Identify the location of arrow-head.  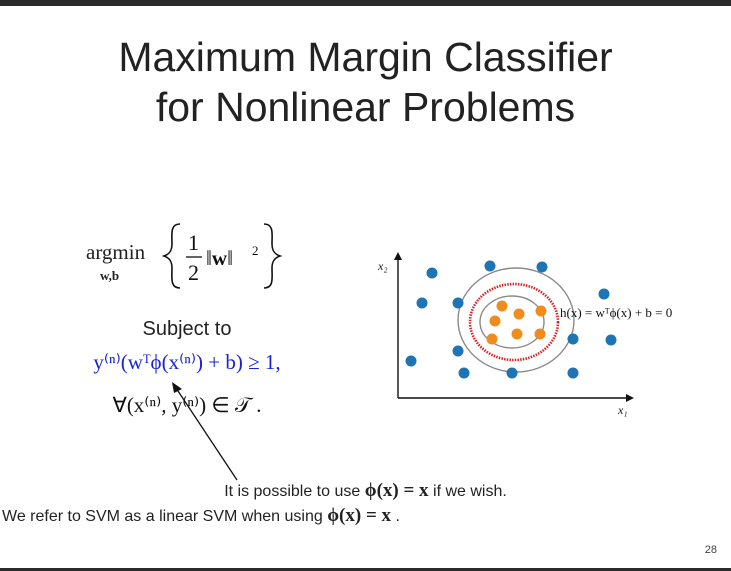
(177, 387).